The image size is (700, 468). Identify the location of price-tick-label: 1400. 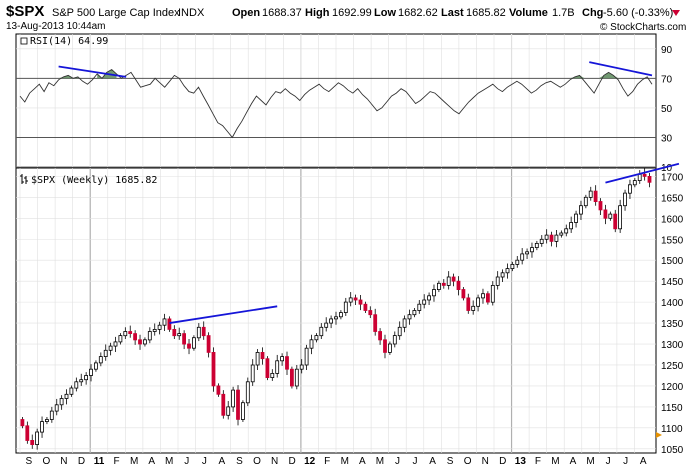
(672, 303).